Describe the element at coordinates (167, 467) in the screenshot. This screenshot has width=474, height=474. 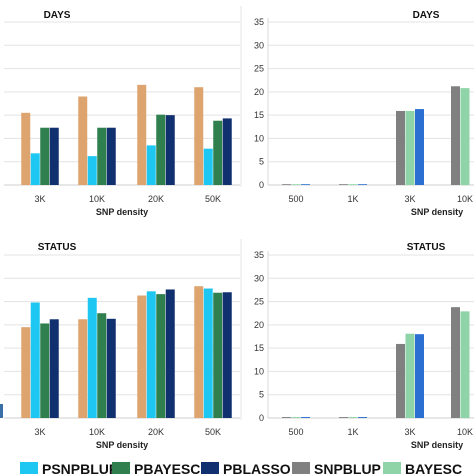
I see `legend-label: PBAYESC` at that location.